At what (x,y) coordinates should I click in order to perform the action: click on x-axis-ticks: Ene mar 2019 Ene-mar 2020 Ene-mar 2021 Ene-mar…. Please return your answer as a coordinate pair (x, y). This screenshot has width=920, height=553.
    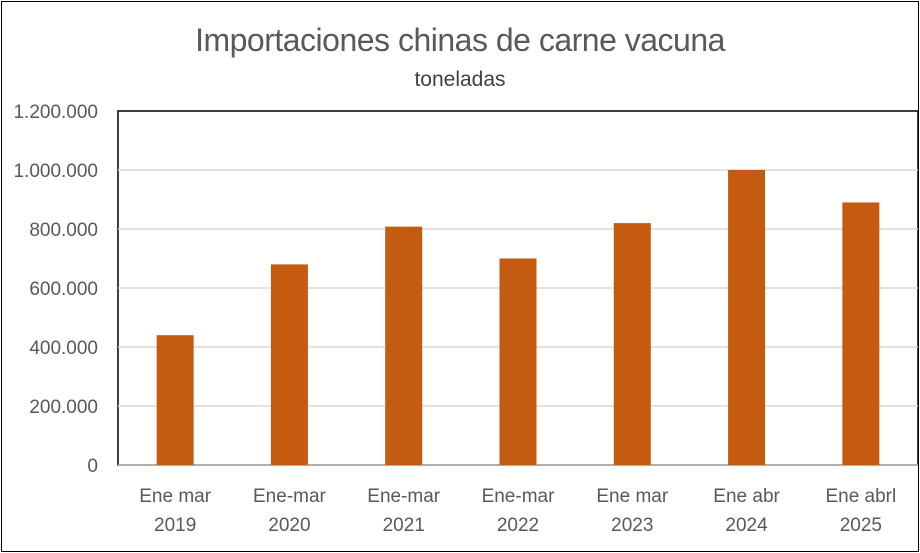
    Looking at the image, I should click on (517, 511).